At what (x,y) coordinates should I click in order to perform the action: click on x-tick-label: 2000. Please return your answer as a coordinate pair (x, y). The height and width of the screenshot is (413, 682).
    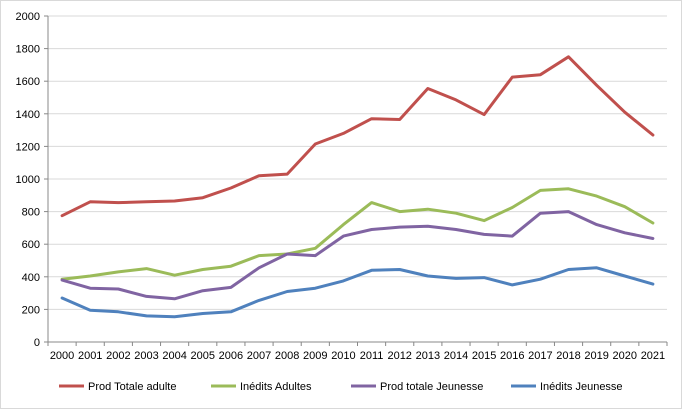
    Looking at the image, I should click on (62, 356).